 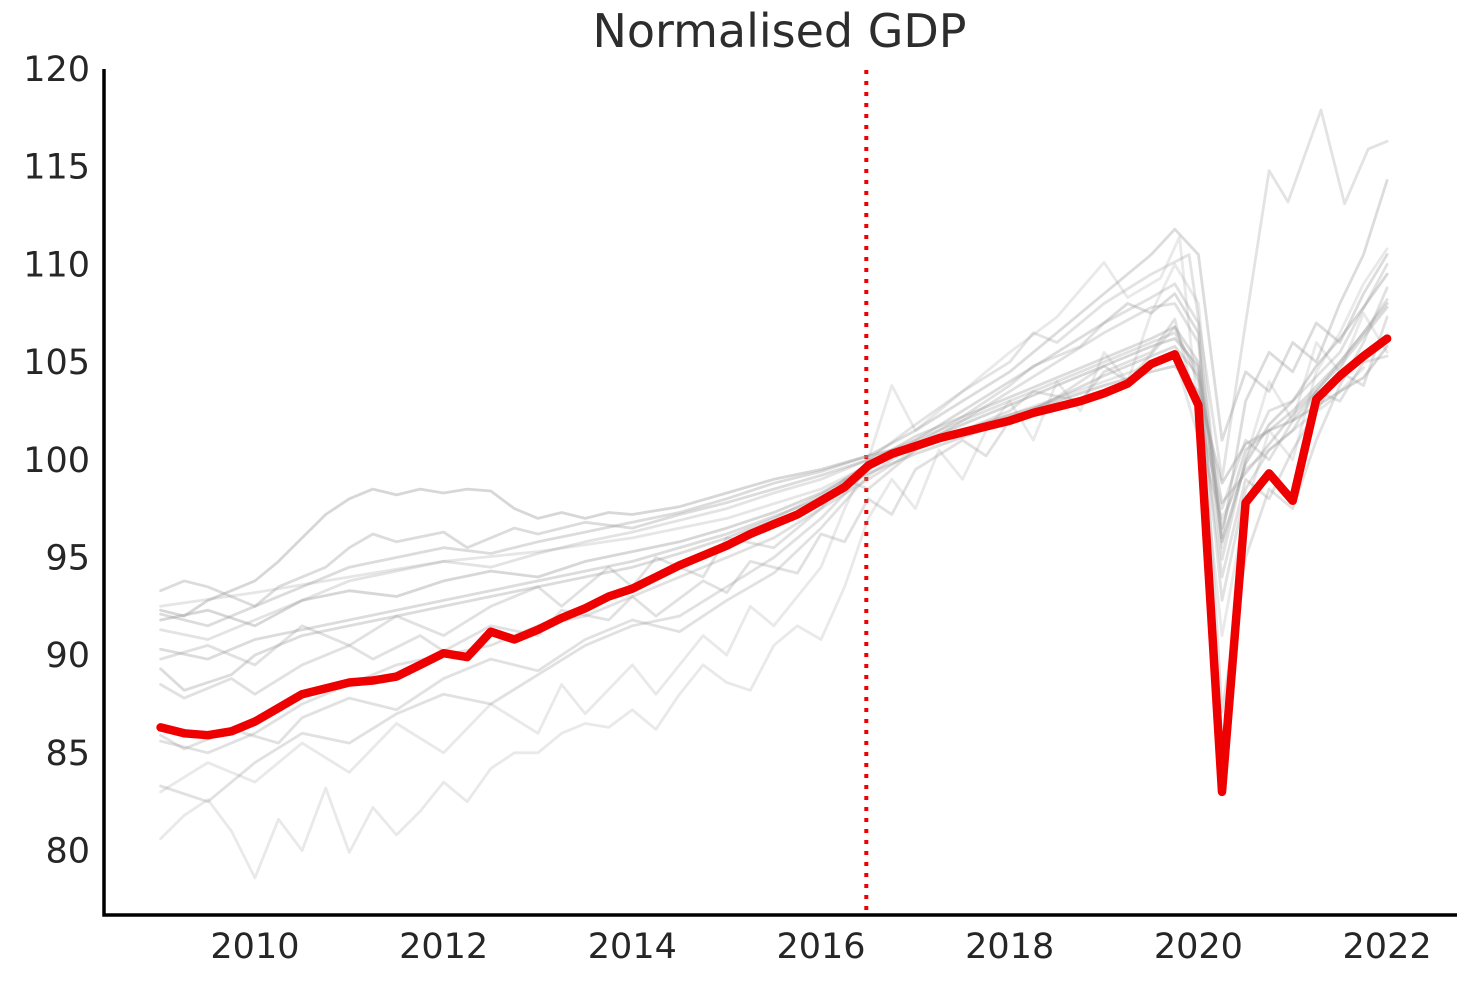 What do you see at coordinates (56, 70) in the screenshot?
I see `y-axis-tick-label-120: 120` at bounding box center [56, 70].